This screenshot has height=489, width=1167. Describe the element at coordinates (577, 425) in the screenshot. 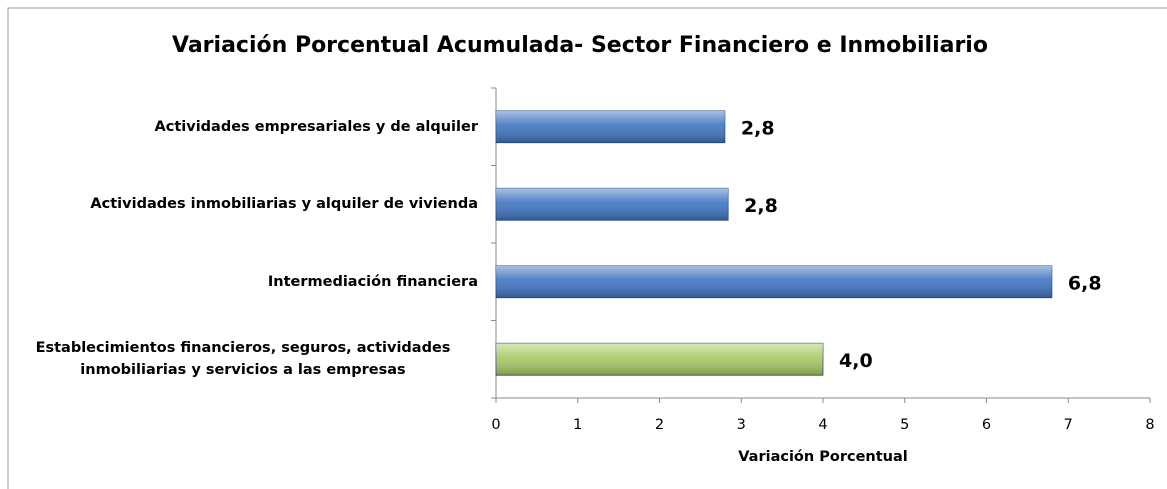

I see `x-tick-label: 1` at that location.